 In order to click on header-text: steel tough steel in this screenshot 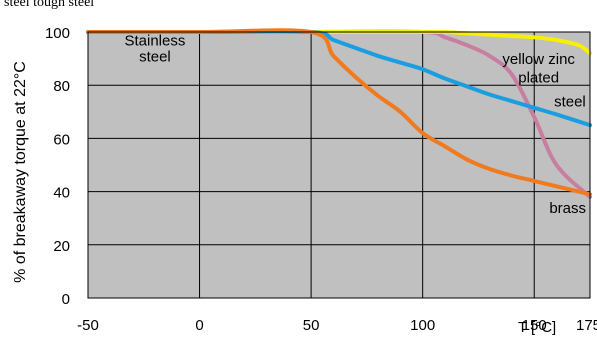, I will do `click(49, 5)`.